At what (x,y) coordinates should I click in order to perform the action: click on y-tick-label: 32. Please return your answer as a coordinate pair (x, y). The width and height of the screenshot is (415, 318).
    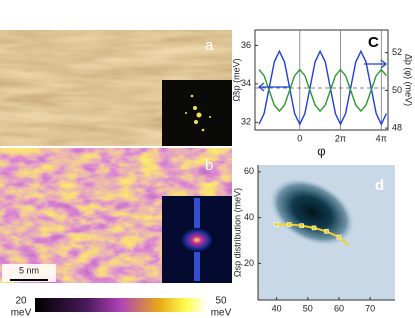
    Looking at the image, I should click on (246, 122).